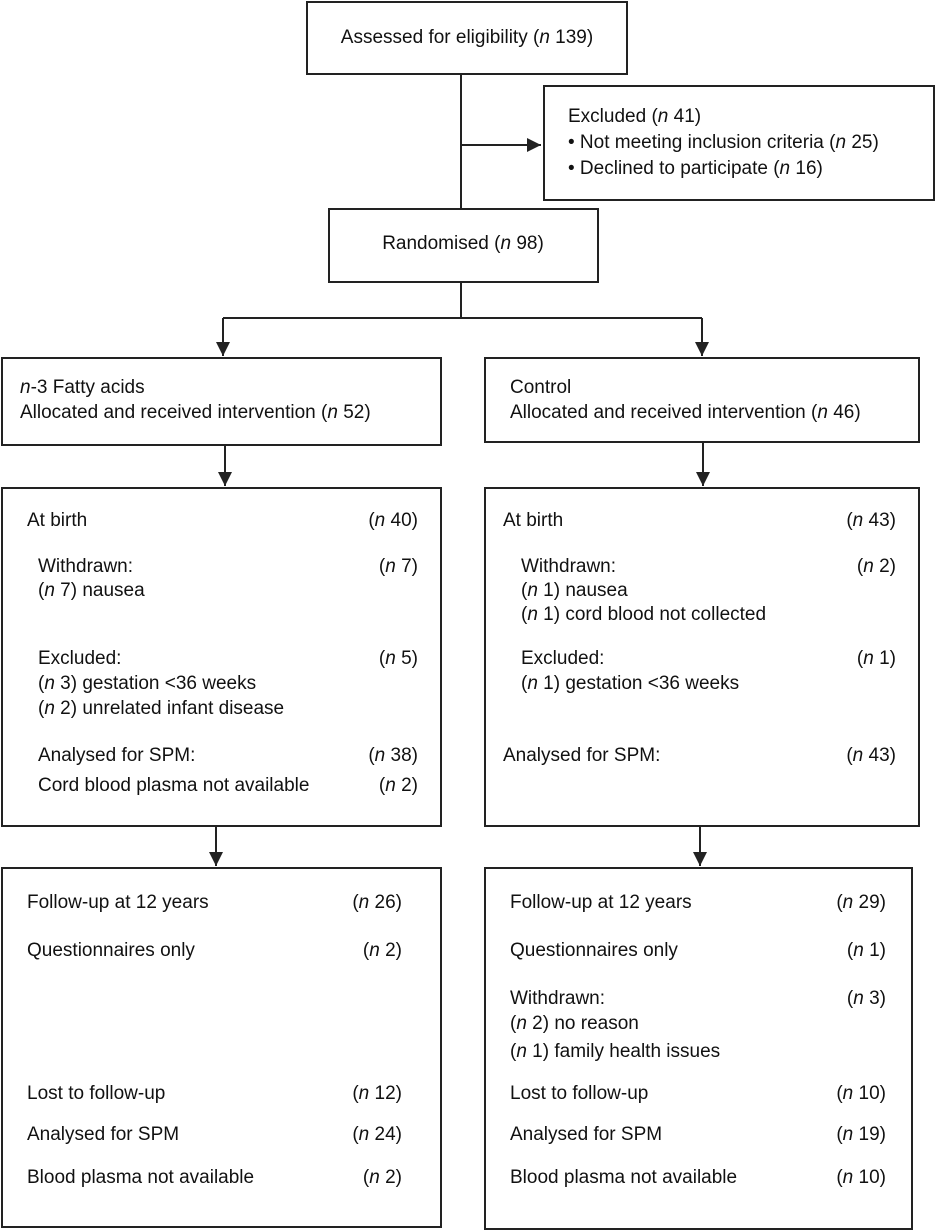 The image size is (935, 1231). I want to click on row-count: (n 7), so click(398, 566).